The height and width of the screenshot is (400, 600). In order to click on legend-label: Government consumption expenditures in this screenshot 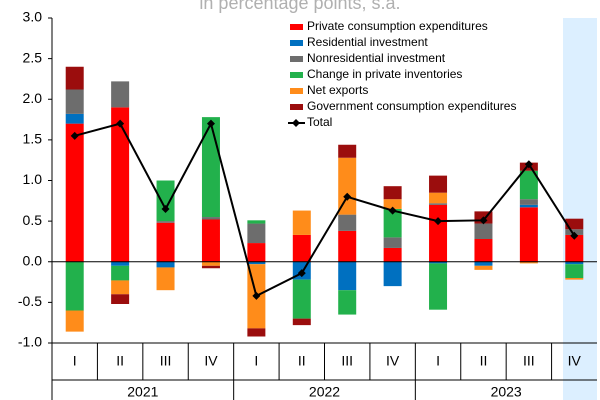, I will do `click(411, 106)`.